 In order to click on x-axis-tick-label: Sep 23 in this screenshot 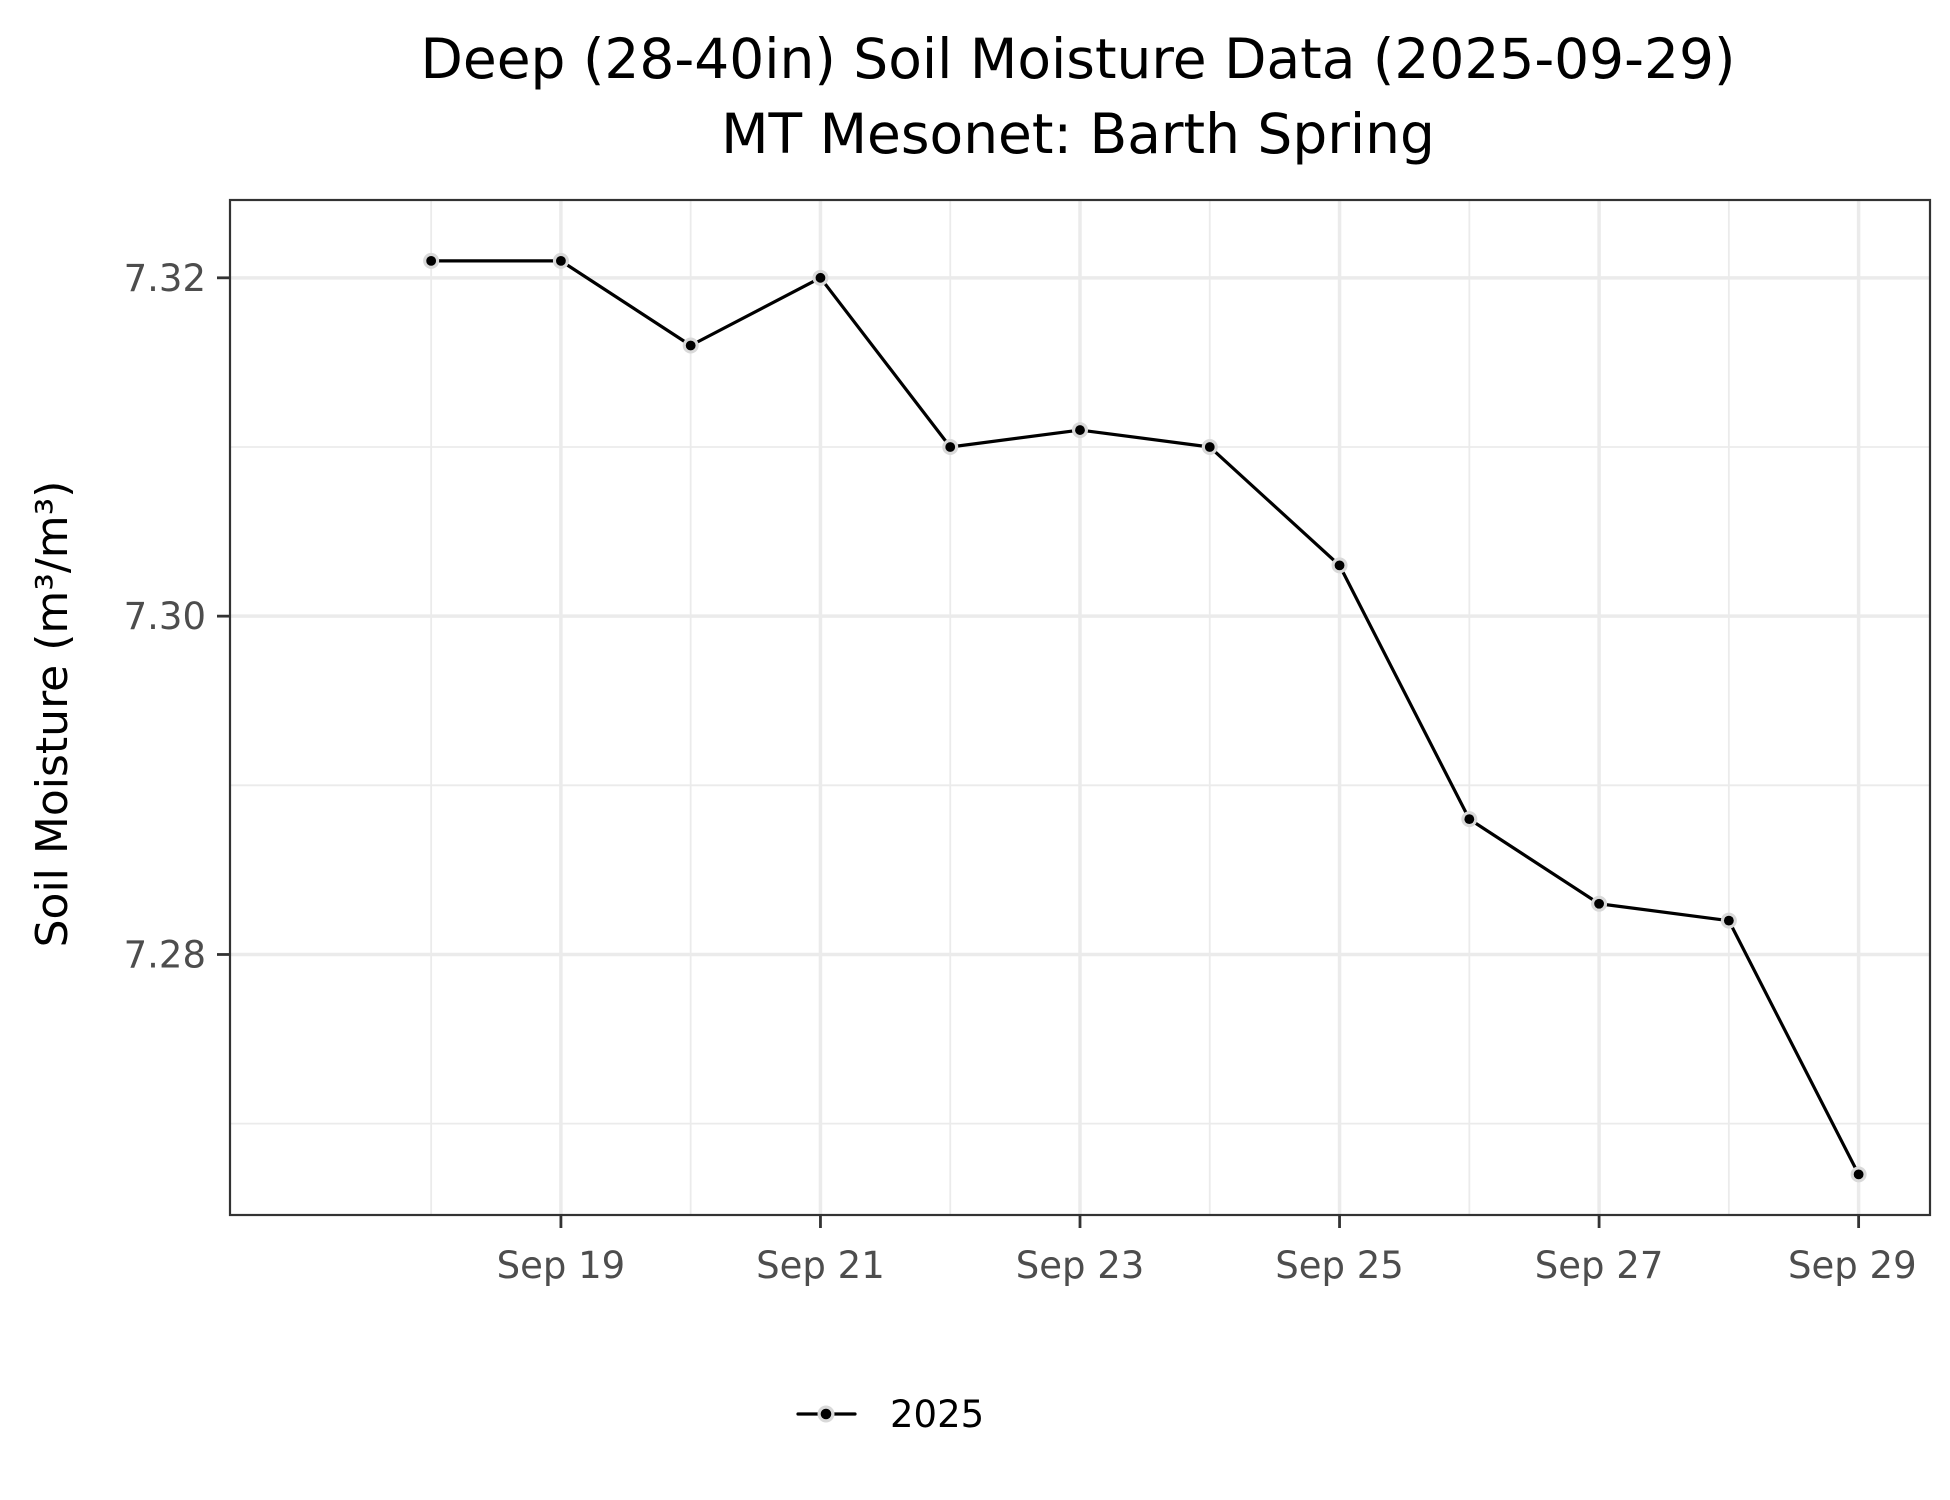, I will do `click(1080, 1265)`.